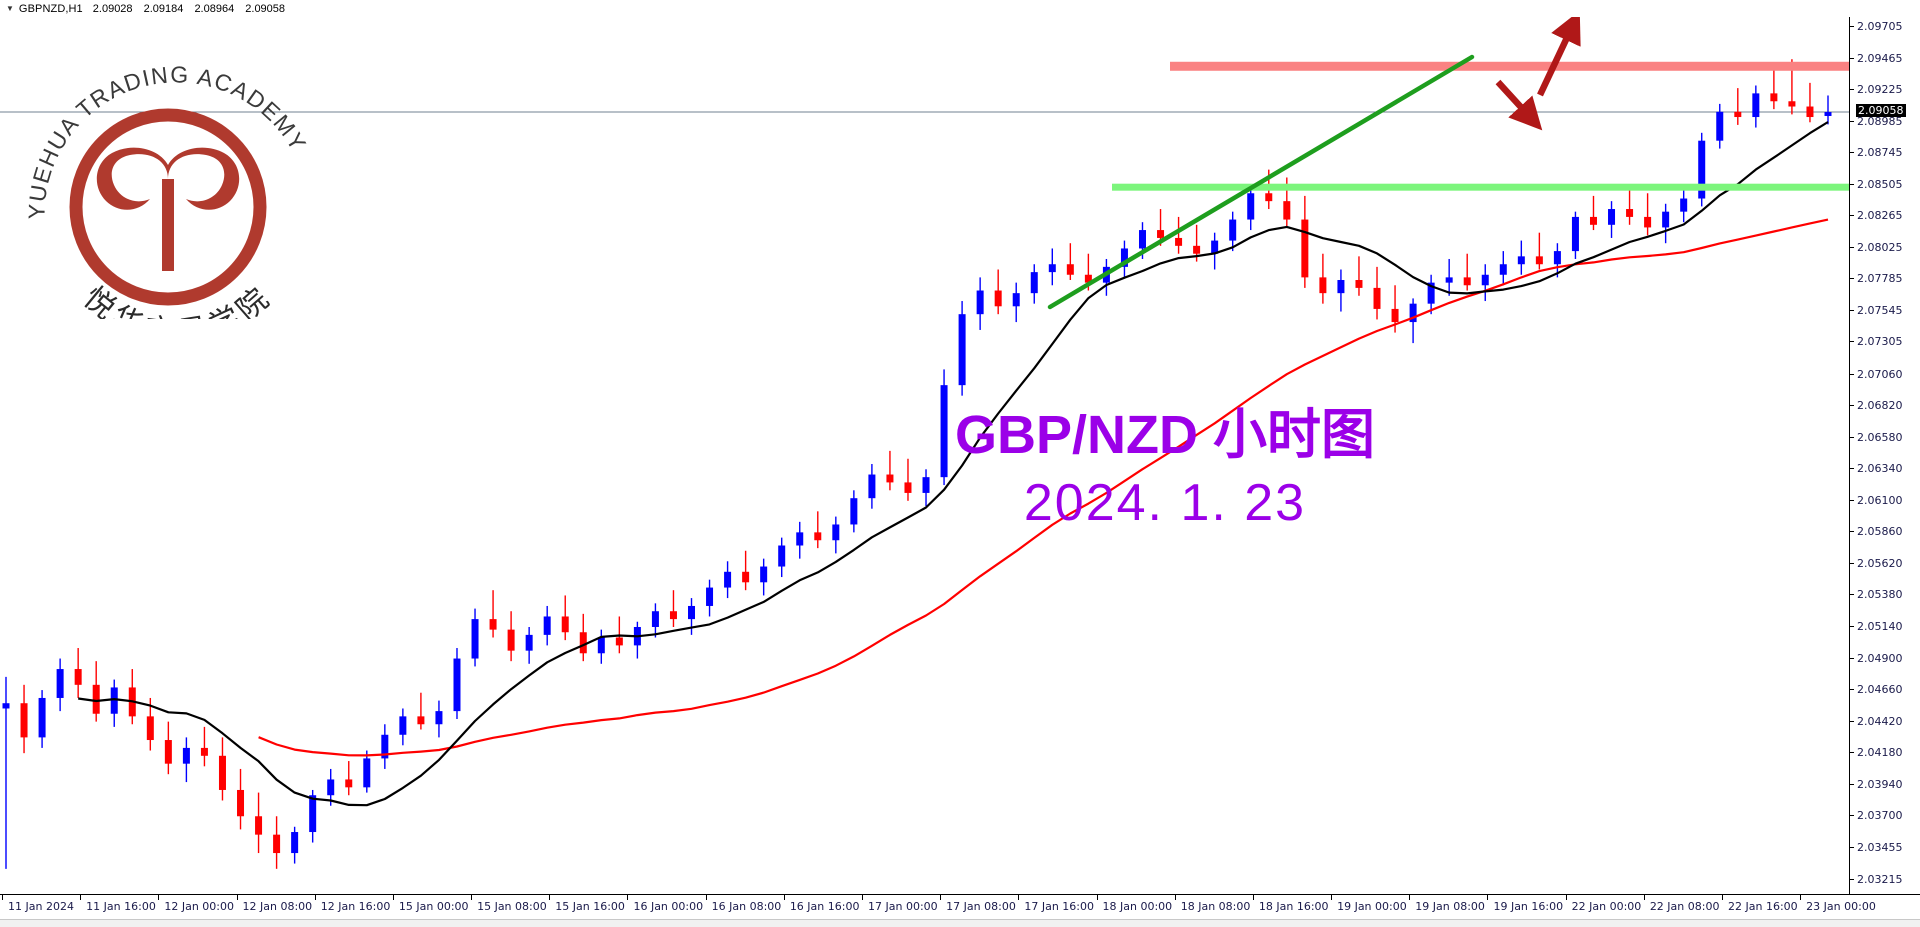 This screenshot has height=927, width=1920. I want to click on time-tick-label: 16 Jan 00:00, so click(668, 906).